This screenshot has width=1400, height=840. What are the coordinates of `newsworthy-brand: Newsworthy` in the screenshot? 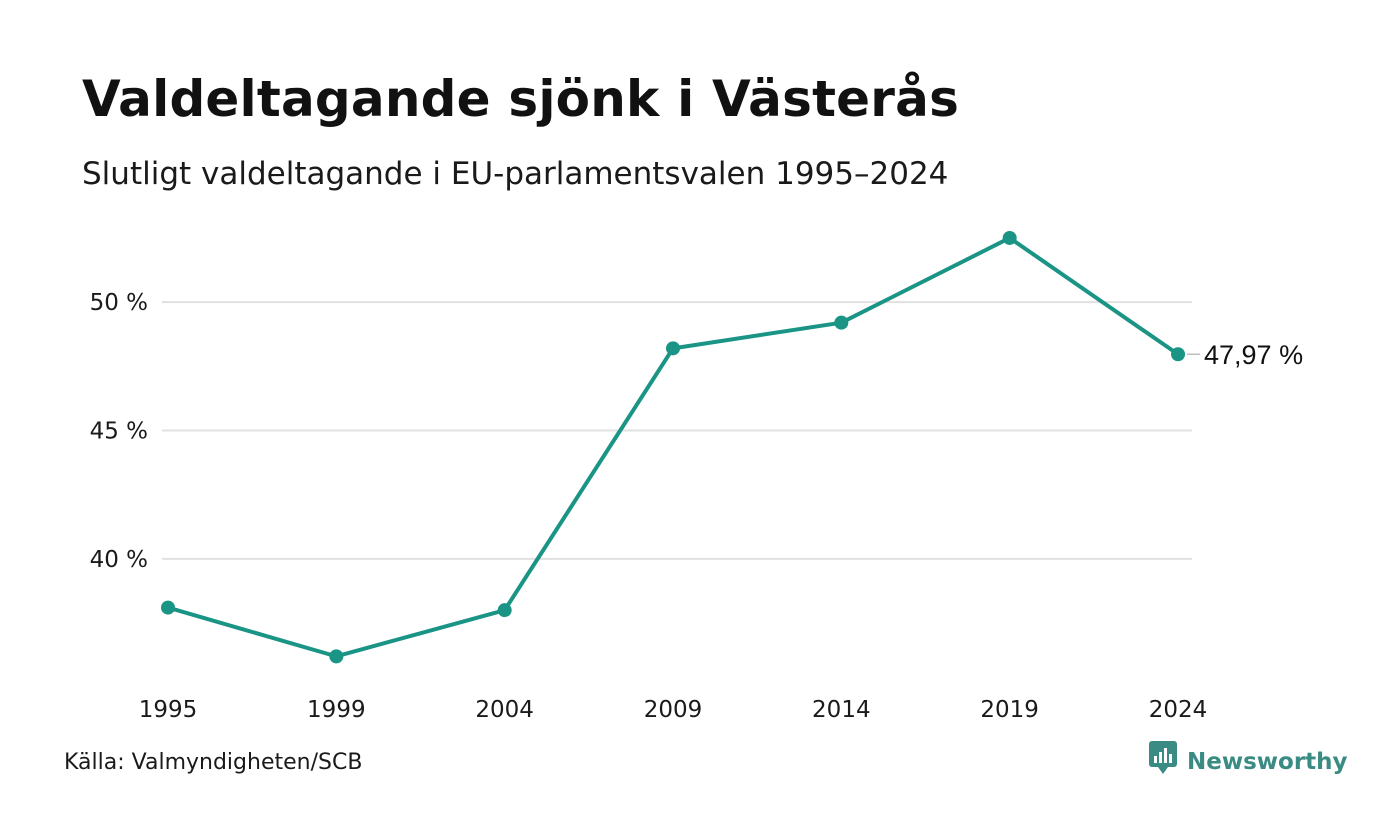 It's located at (1248, 762).